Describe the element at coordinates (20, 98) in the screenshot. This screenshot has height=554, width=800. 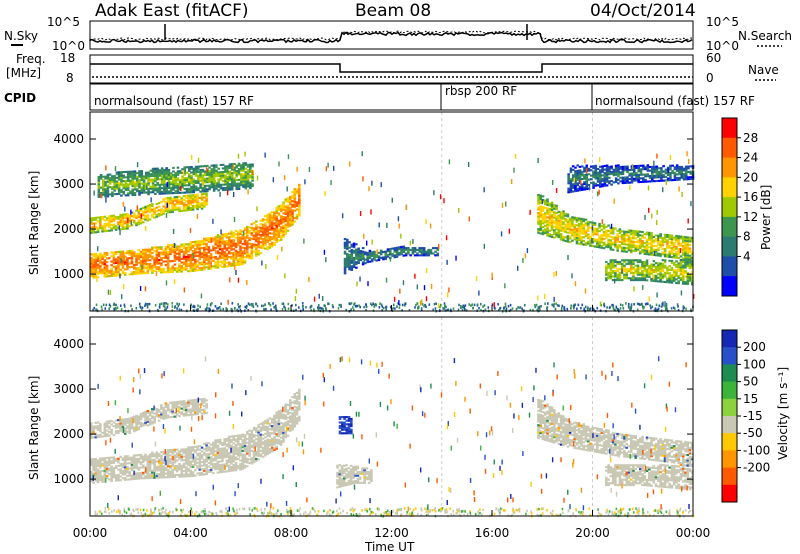
I see `cpid-label: CPID` at that location.